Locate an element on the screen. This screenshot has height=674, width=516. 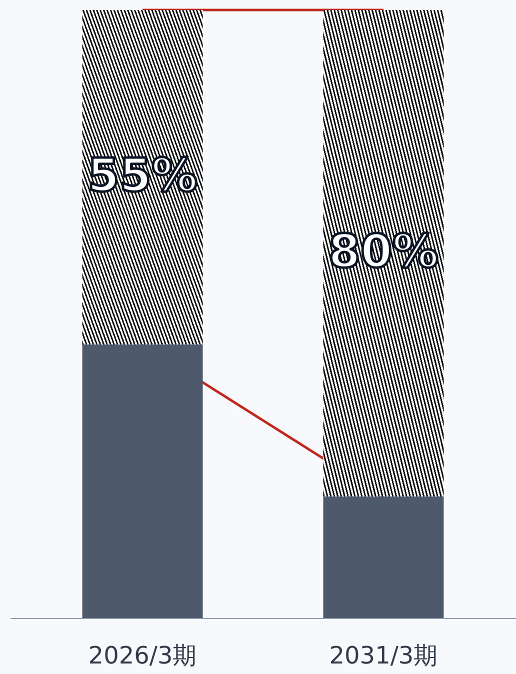
x-tick-label: 2026/3期 is located at coordinates (142, 656).